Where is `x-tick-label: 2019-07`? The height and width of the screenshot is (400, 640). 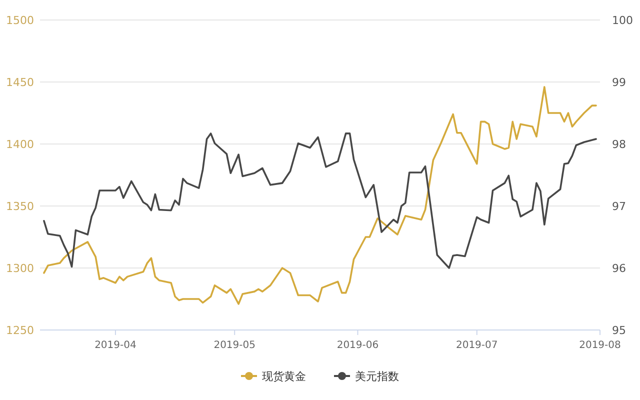
x-tick-label: 2019-07 is located at coordinates (477, 345).